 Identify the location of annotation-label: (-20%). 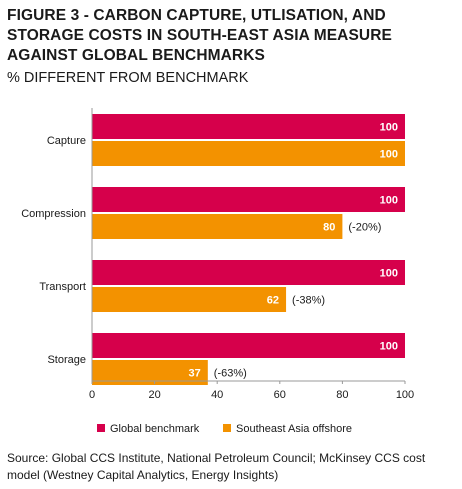
(364, 228).